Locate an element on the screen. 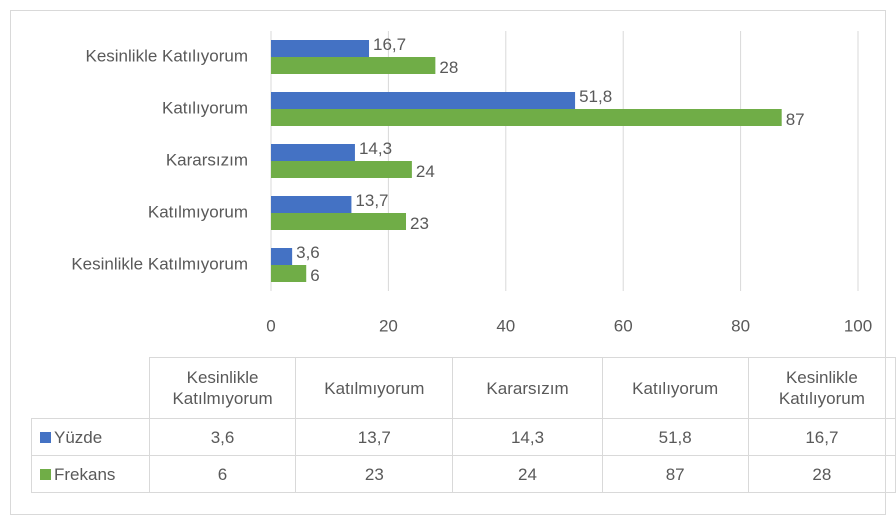 The width and height of the screenshot is (896, 525). x-tick-label: 60 is located at coordinates (623, 325).